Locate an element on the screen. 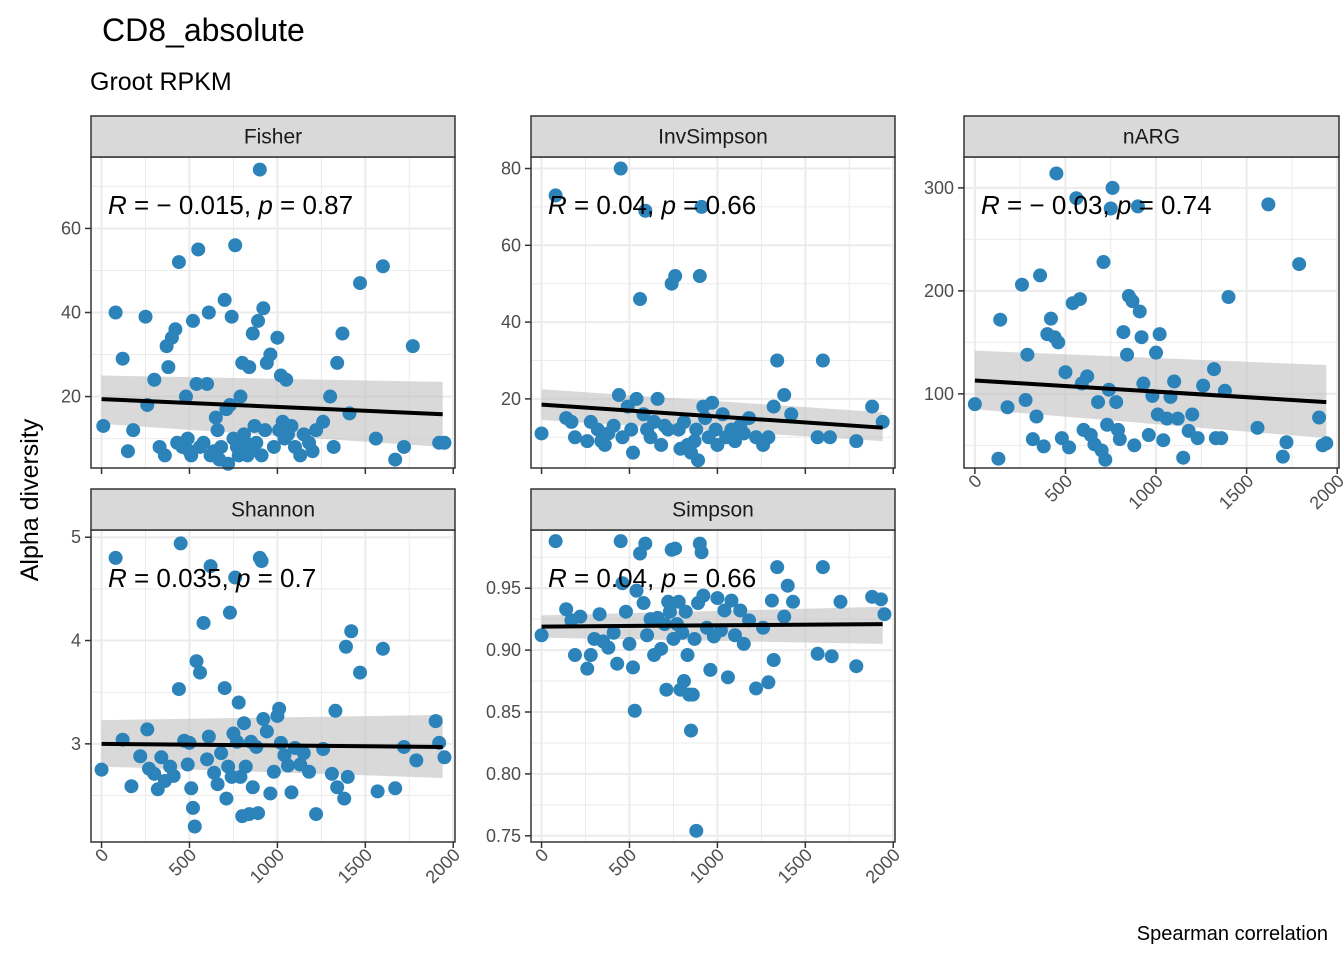 The width and height of the screenshot is (1344, 960). y-tick-label: 20 is located at coordinates (71, 397).